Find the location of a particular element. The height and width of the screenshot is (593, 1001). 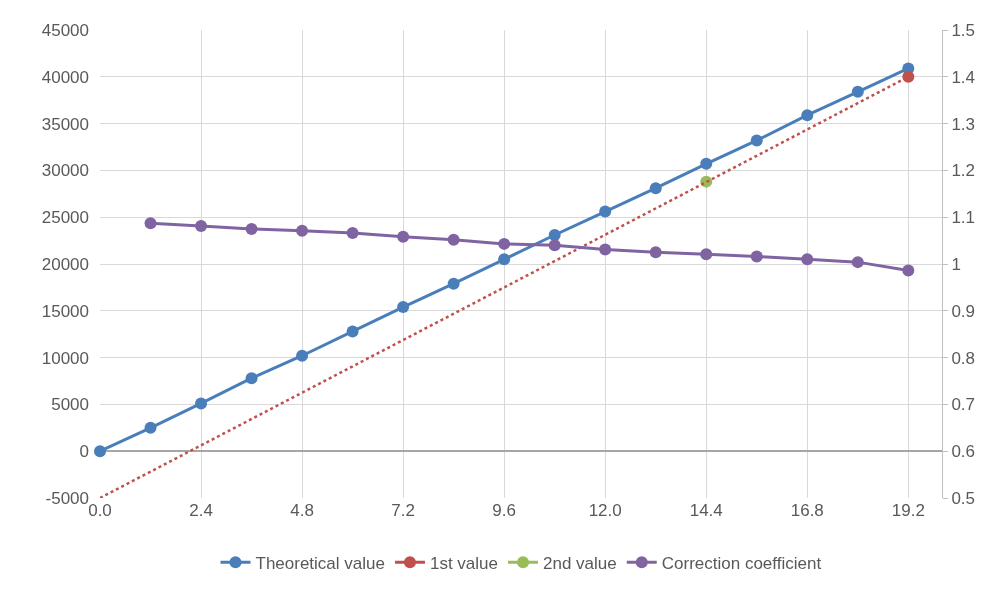

legend-label: Correction coefficient is located at coordinates (741, 563).